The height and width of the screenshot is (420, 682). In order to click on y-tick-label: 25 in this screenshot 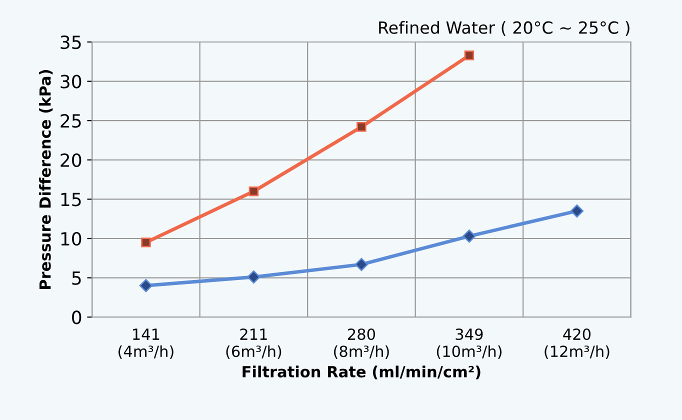, I will do `click(70, 121)`.